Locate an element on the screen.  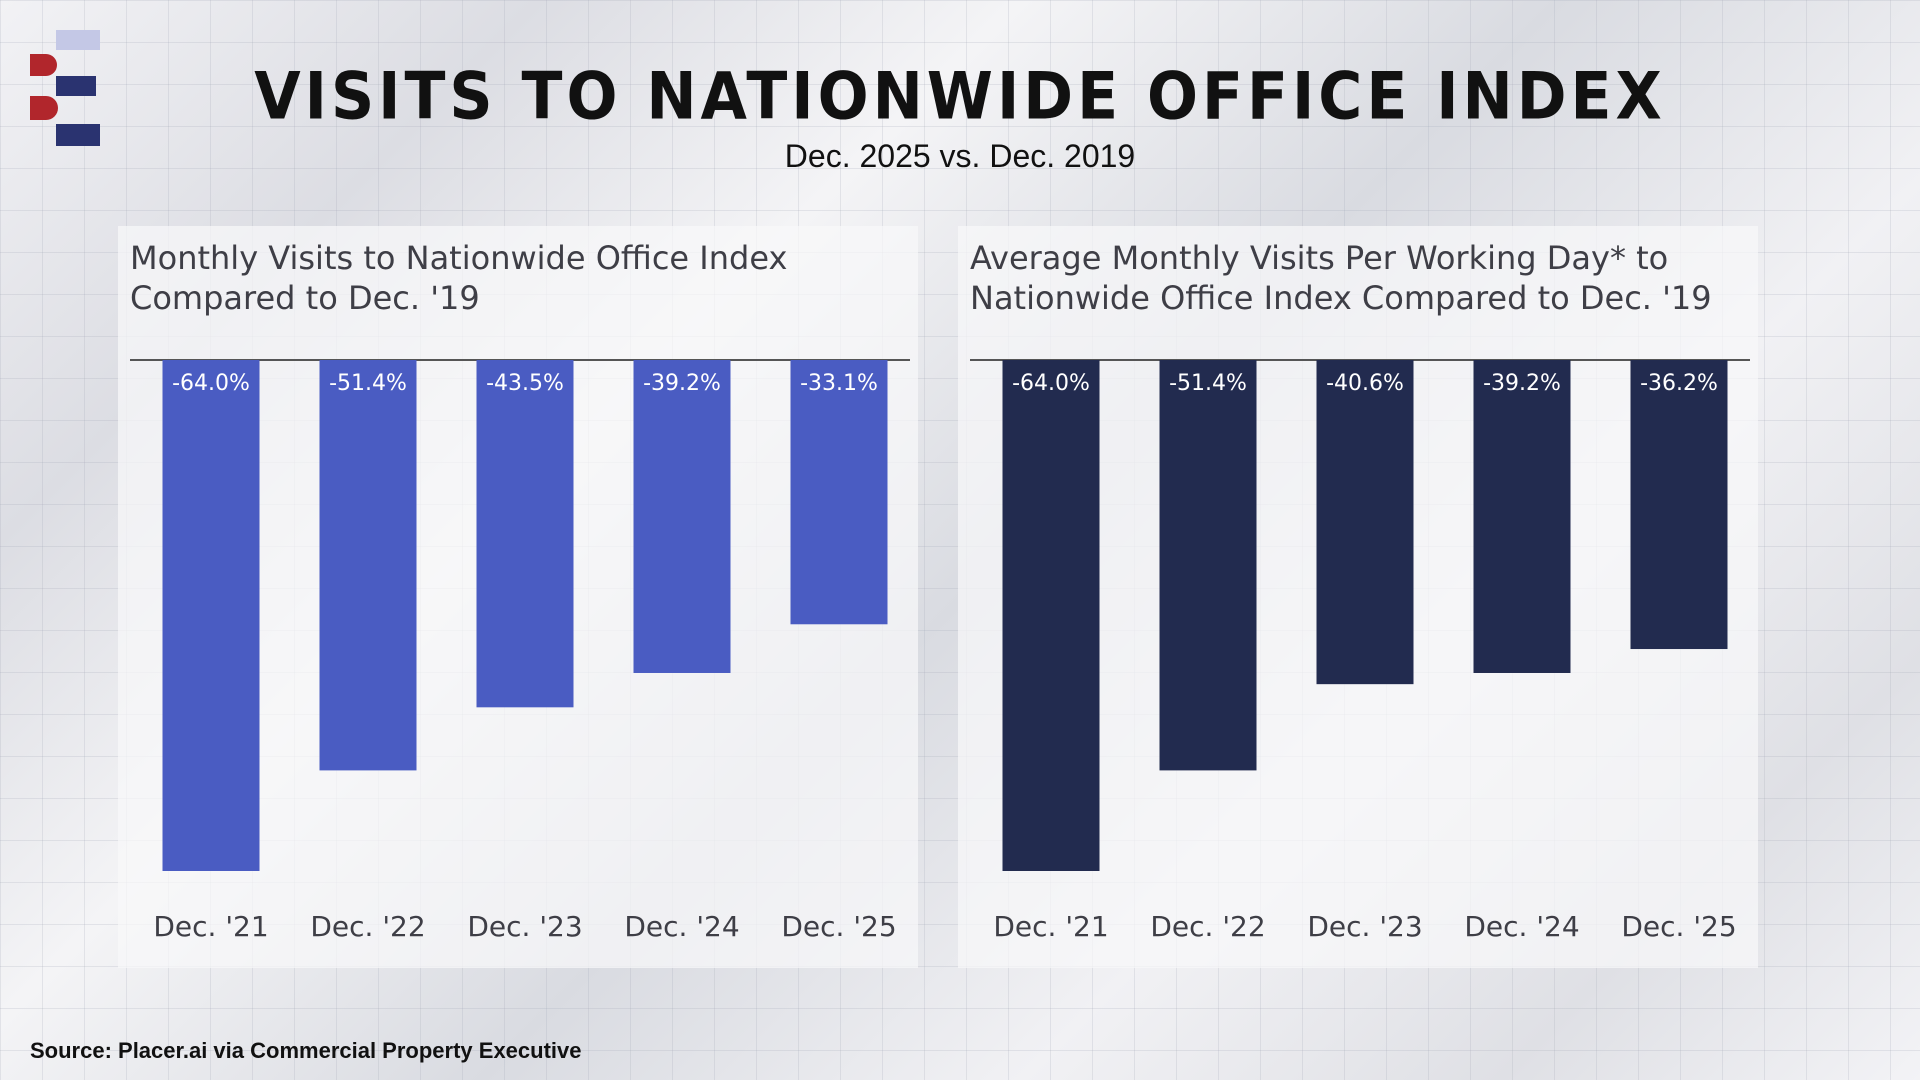
logo-svg is located at coordinates (65, 88).